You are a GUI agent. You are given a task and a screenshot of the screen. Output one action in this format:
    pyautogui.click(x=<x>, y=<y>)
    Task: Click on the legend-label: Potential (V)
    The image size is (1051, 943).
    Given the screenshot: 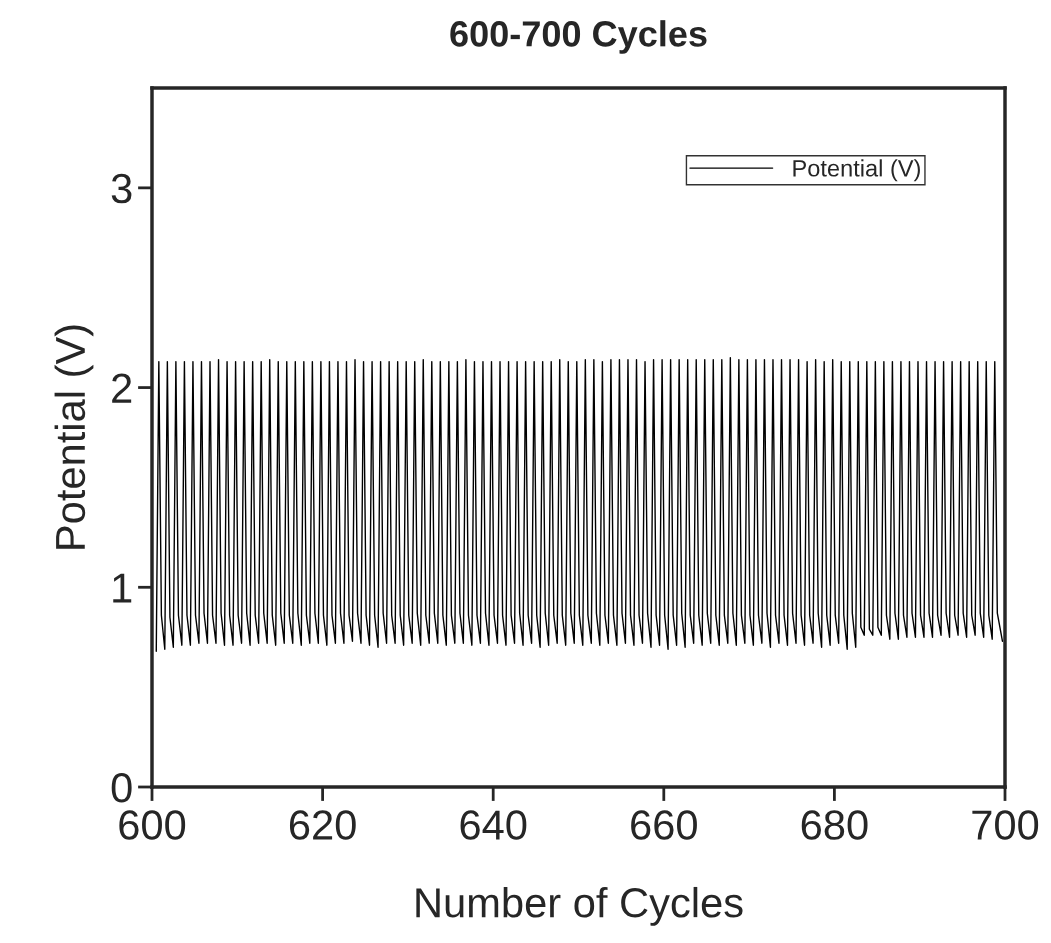 What is the action you would take?
    pyautogui.click(x=856, y=170)
    